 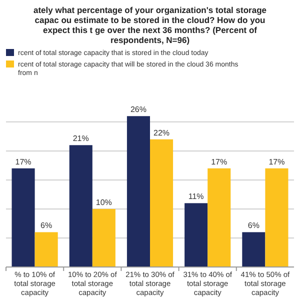 What do you see at coordinates (162, 133) in the screenshot?
I see `data-label: 22%` at bounding box center [162, 133].